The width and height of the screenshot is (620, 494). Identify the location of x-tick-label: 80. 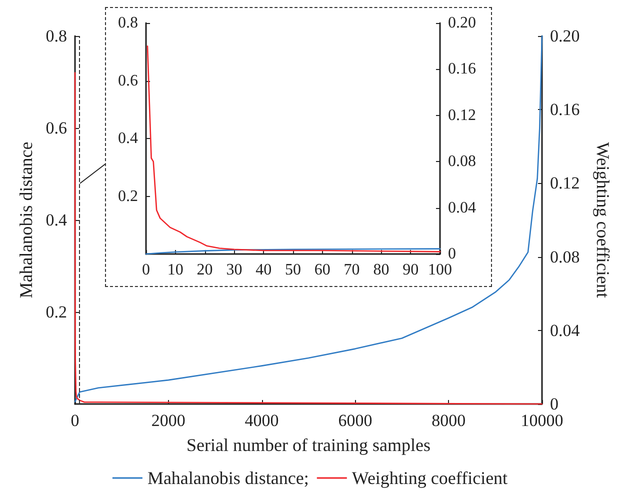
(381, 270).